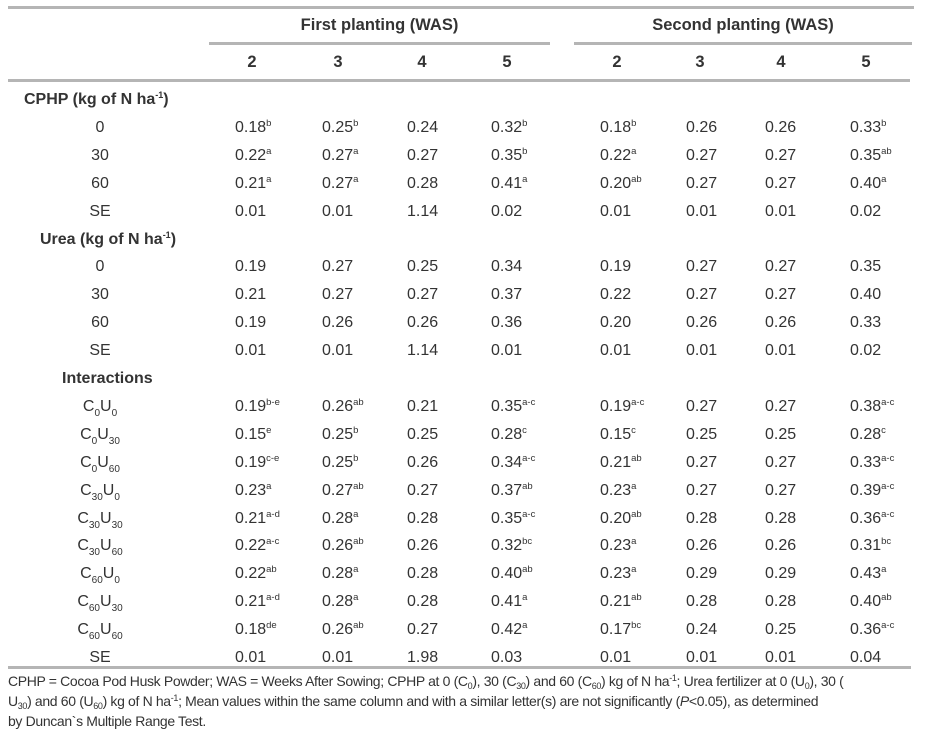 Image resolution: width=925 pixels, height=738 pixels. I want to click on table-cell: 0.32b, so click(509, 128).